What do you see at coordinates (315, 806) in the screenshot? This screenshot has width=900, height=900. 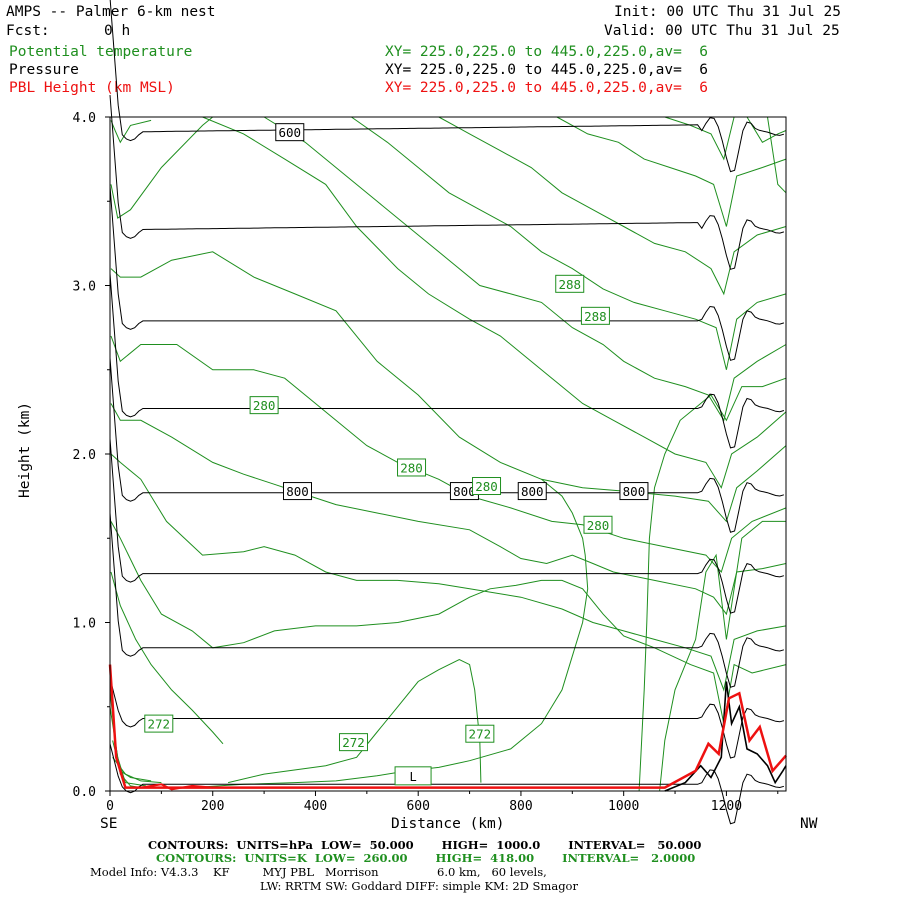 I see `x-tick-label: 400` at bounding box center [315, 806].